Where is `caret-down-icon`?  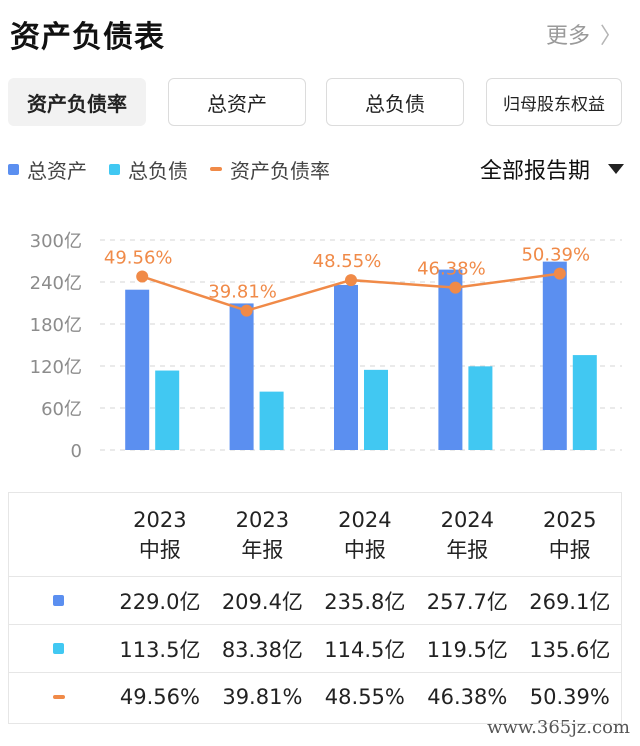 caret-down-icon is located at coordinates (616, 169).